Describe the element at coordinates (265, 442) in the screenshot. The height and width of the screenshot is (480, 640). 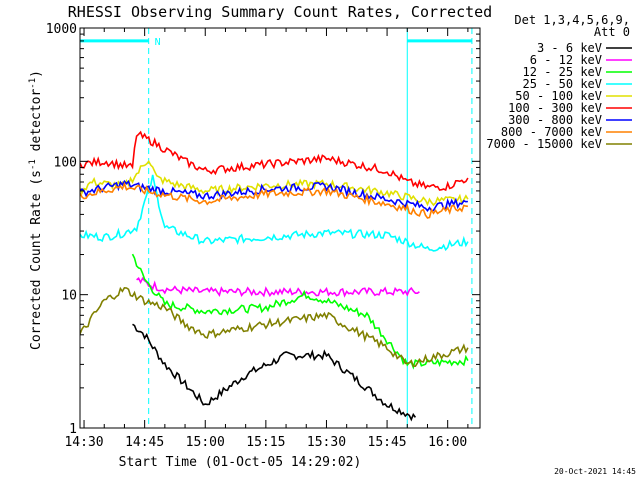
I see `x-tick-label-3: 15:15` at that location.